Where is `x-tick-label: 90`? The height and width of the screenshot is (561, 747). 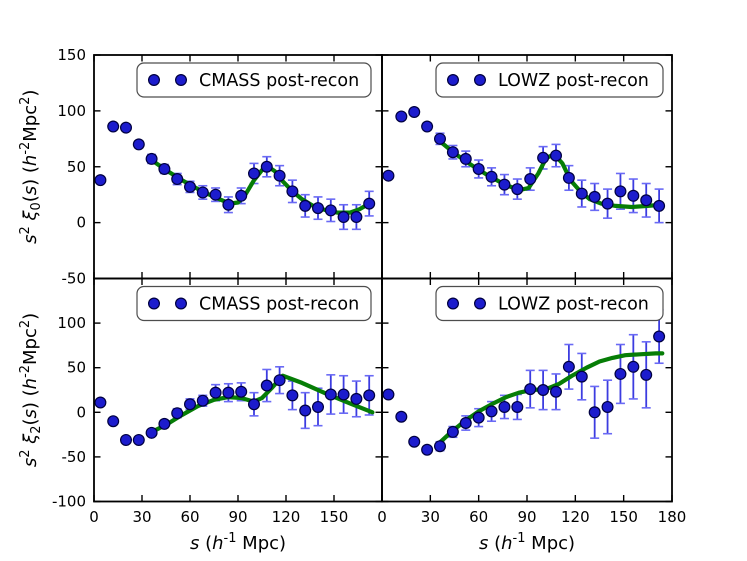
x-tick-label: 90 is located at coordinates (526, 517).